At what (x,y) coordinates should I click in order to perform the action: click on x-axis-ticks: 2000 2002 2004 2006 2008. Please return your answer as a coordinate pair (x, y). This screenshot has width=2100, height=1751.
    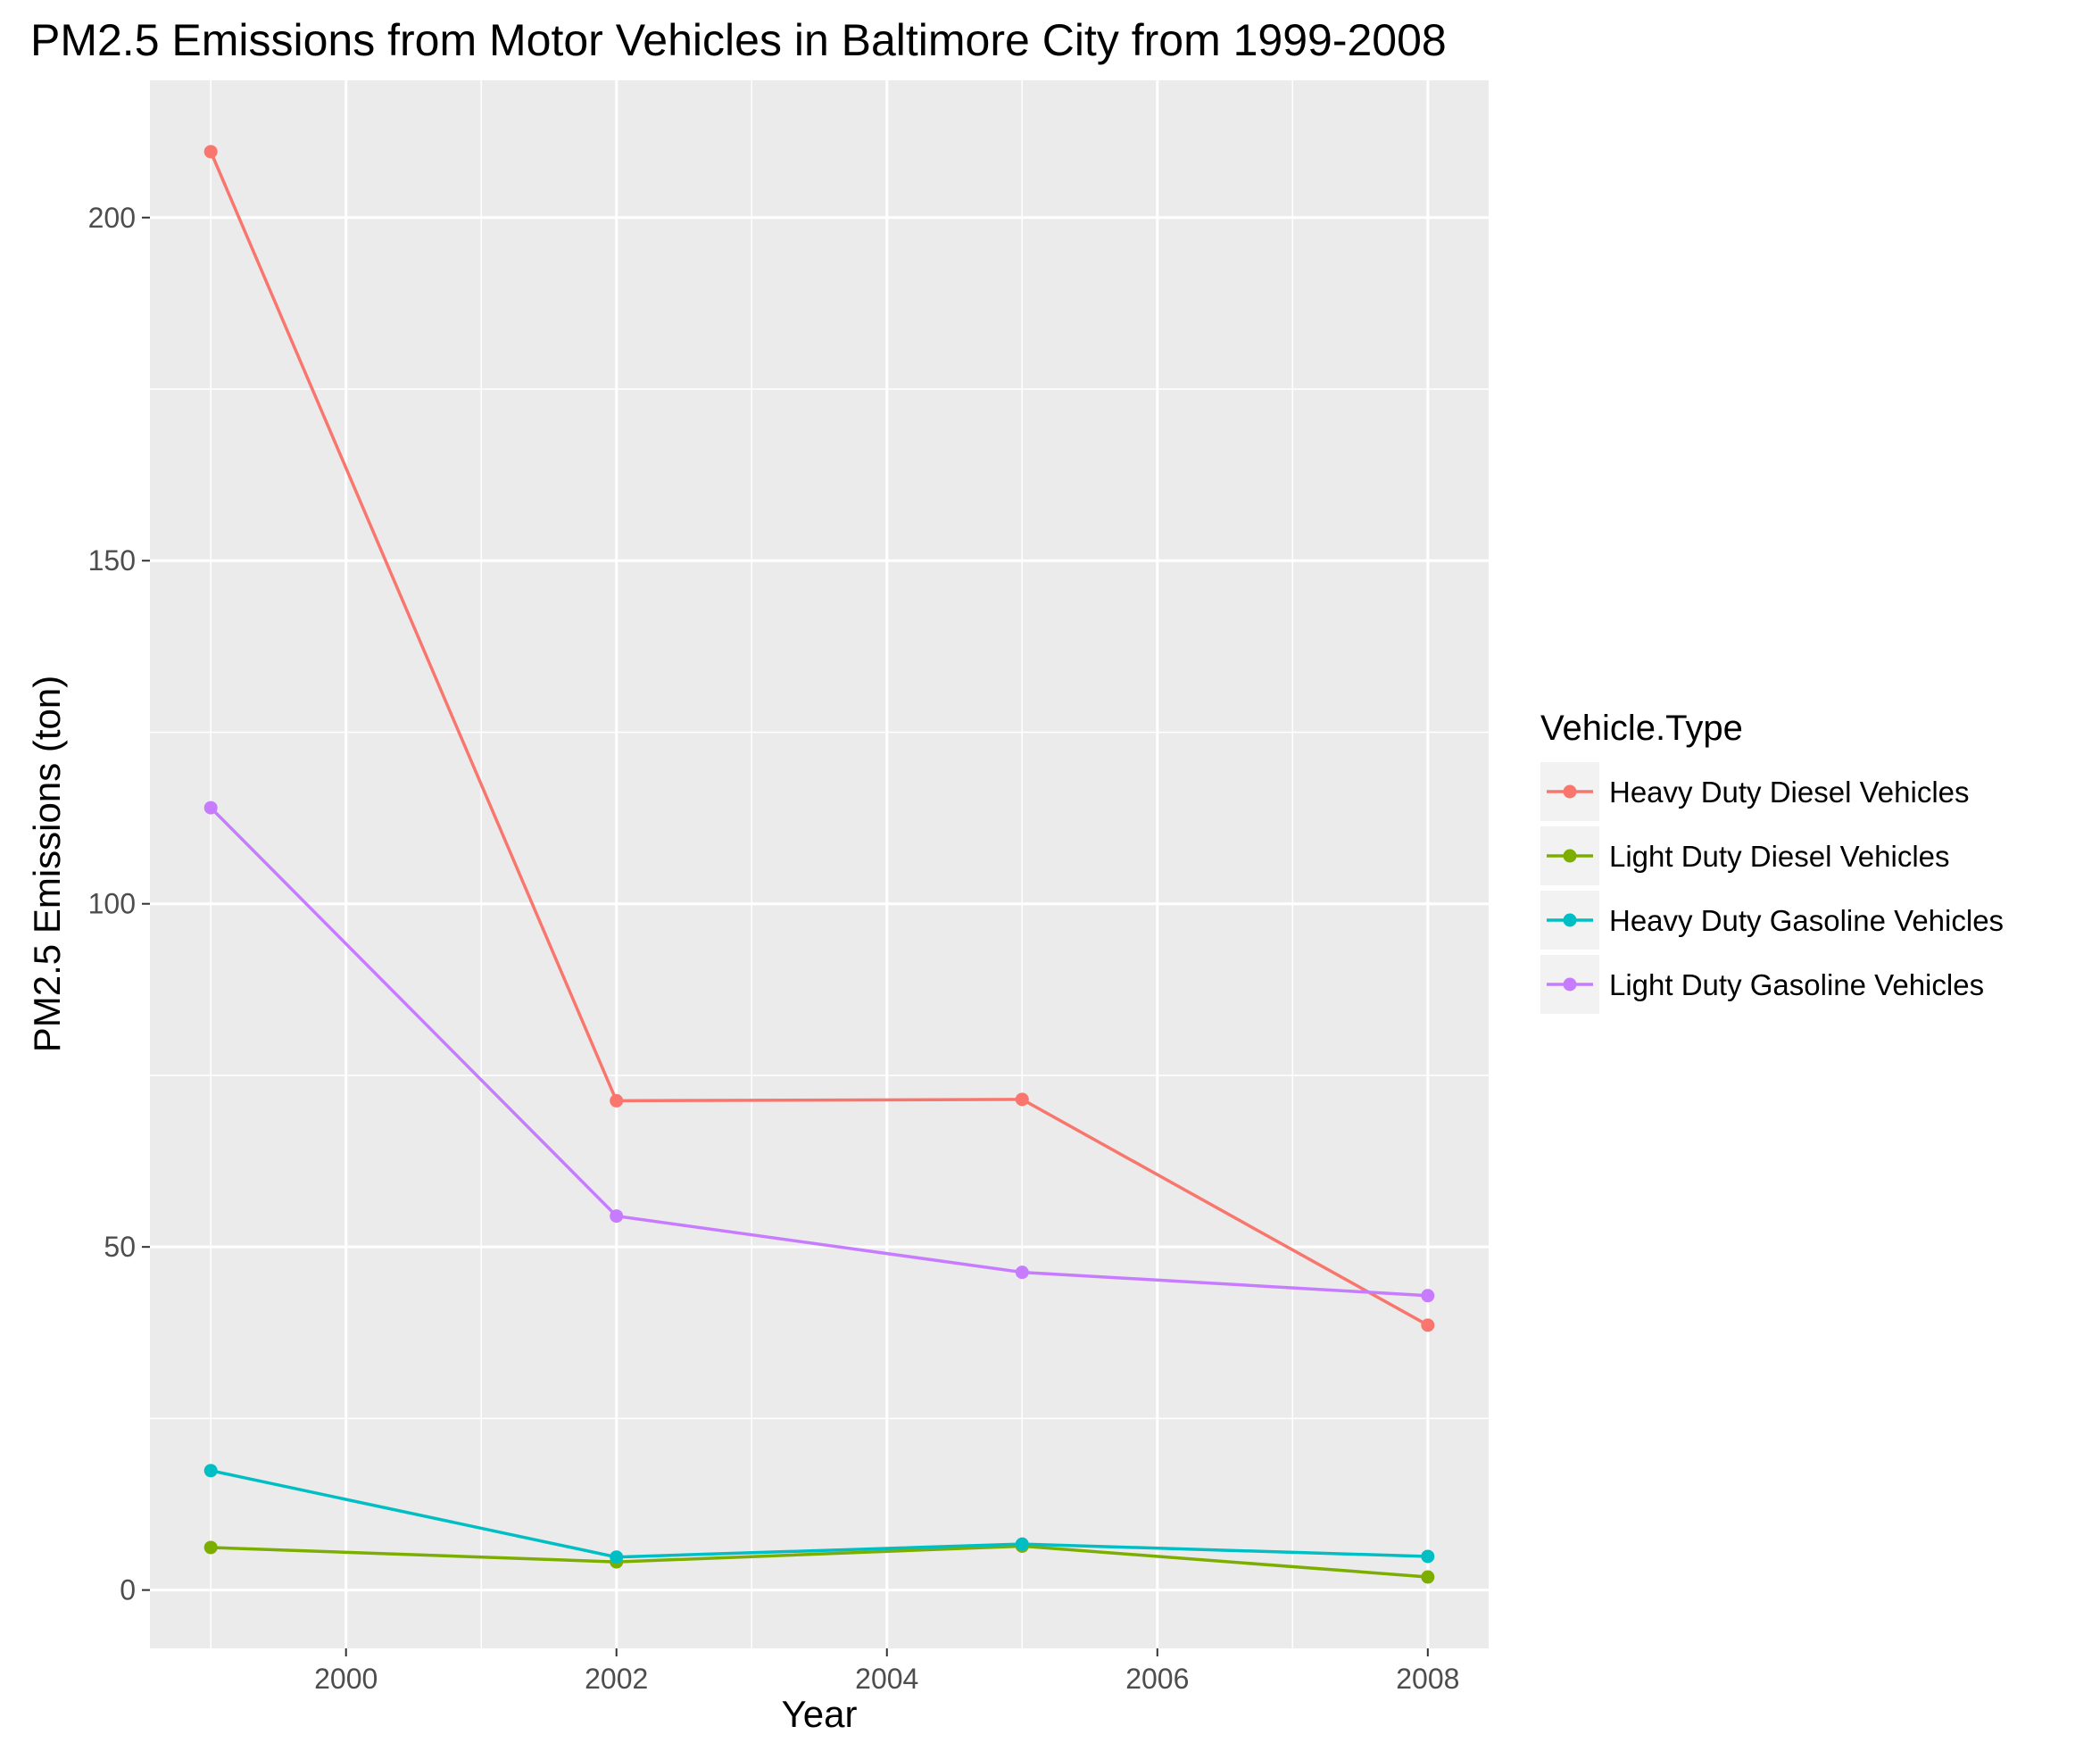
    Looking at the image, I should click on (886, 1671).